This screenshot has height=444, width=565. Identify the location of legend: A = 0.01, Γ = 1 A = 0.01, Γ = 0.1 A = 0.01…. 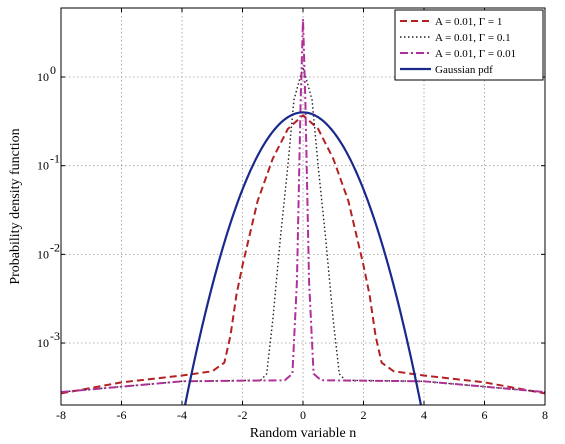
(469, 45).